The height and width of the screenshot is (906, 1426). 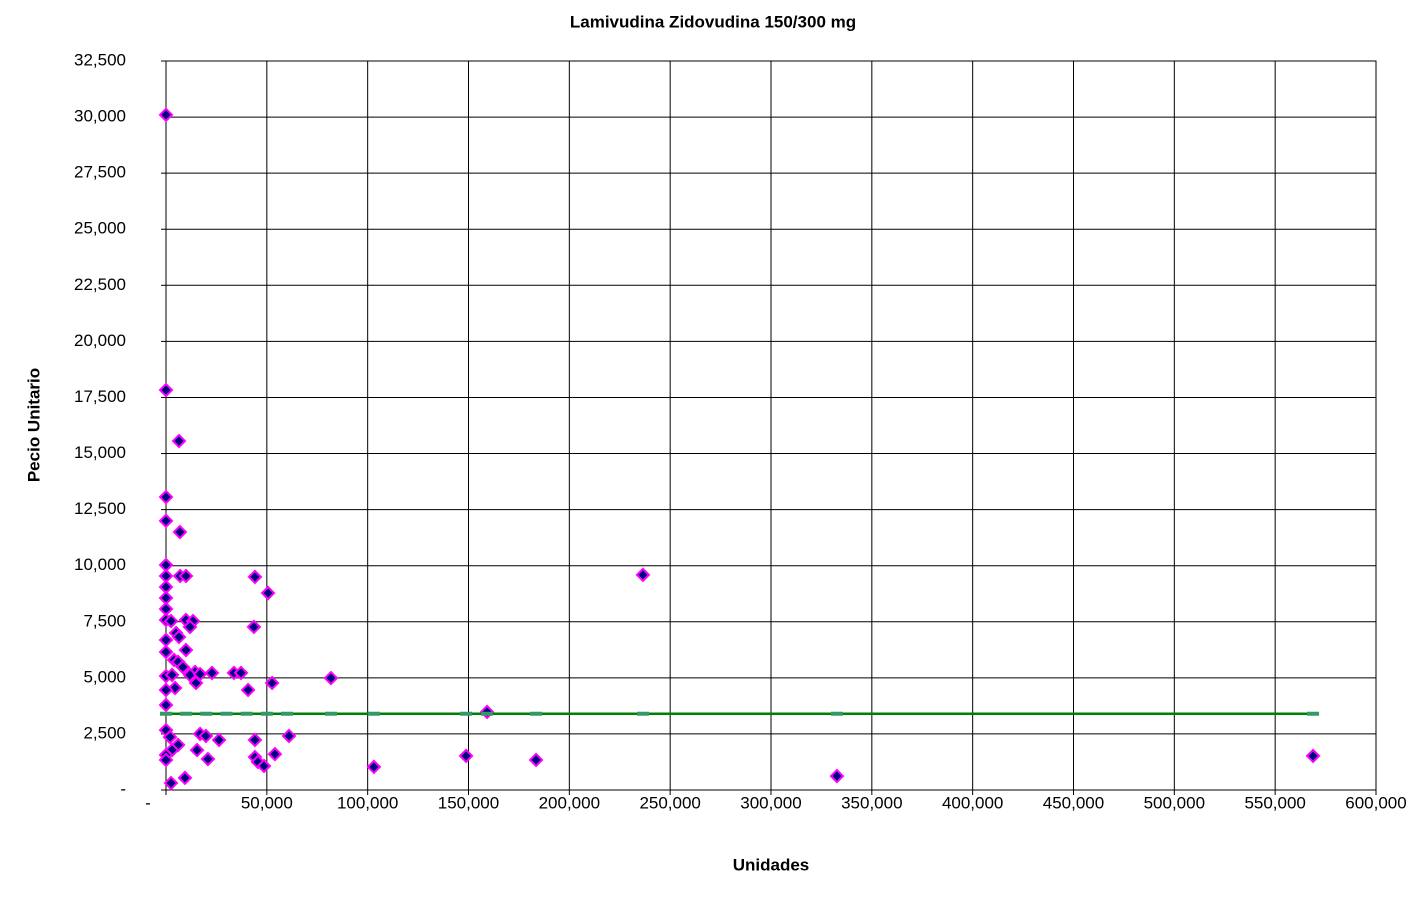 I want to click on y-tick-label: 25,000, so click(x=100, y=228).